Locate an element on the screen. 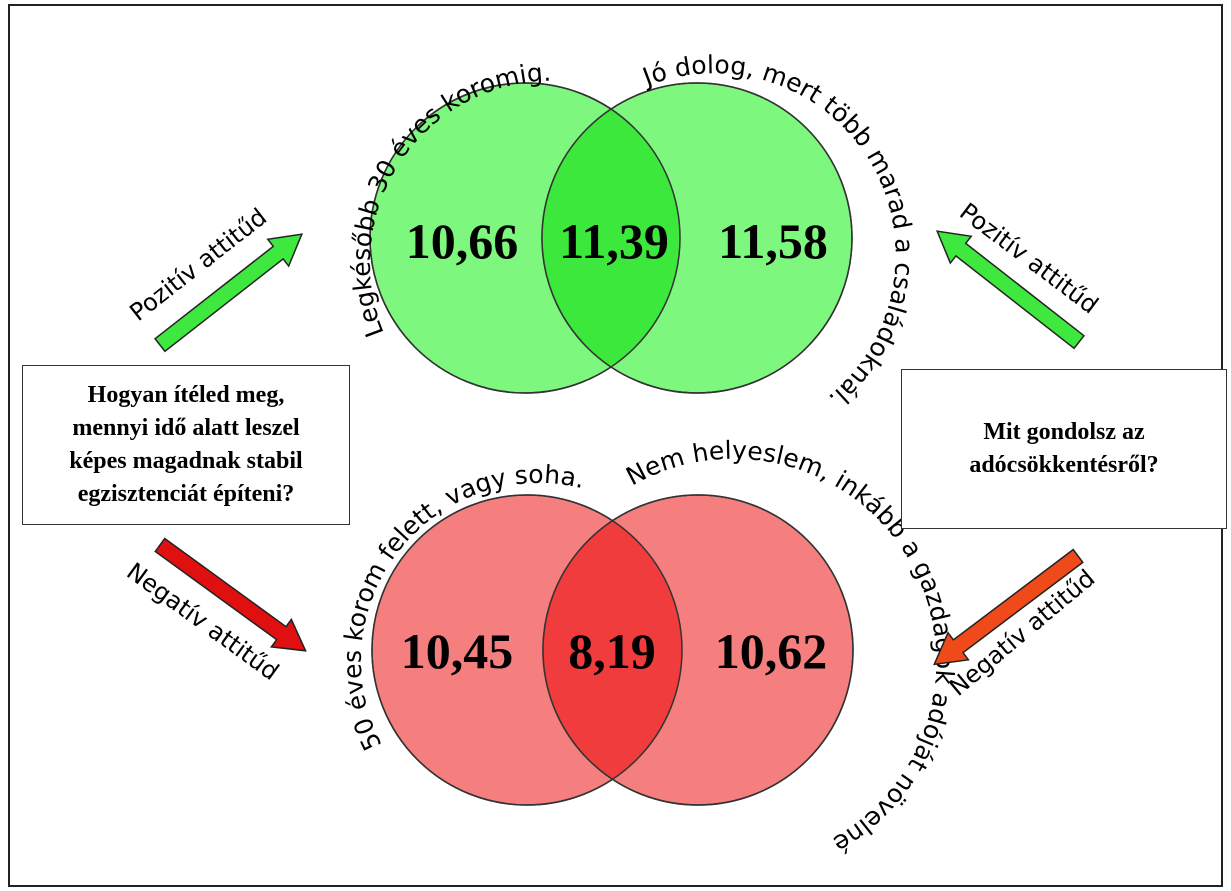  right-question-line: Mit gondolsz az is located at coordinates (1064, 432).